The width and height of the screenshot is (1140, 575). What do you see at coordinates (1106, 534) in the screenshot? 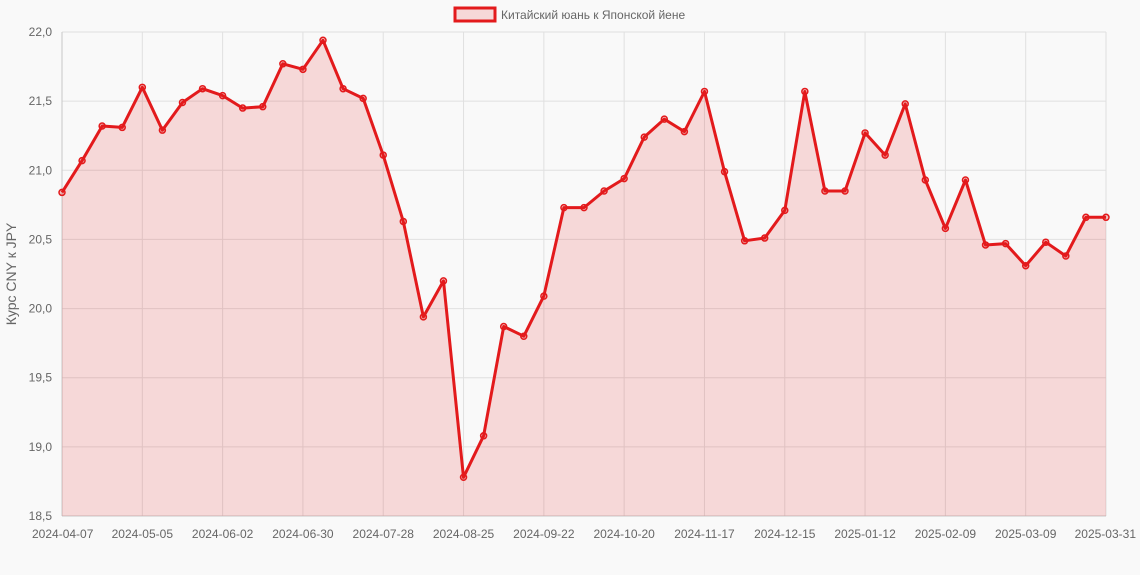
I see `x-tick-label: 2025-03-31` at bounding box center [1106, 534].